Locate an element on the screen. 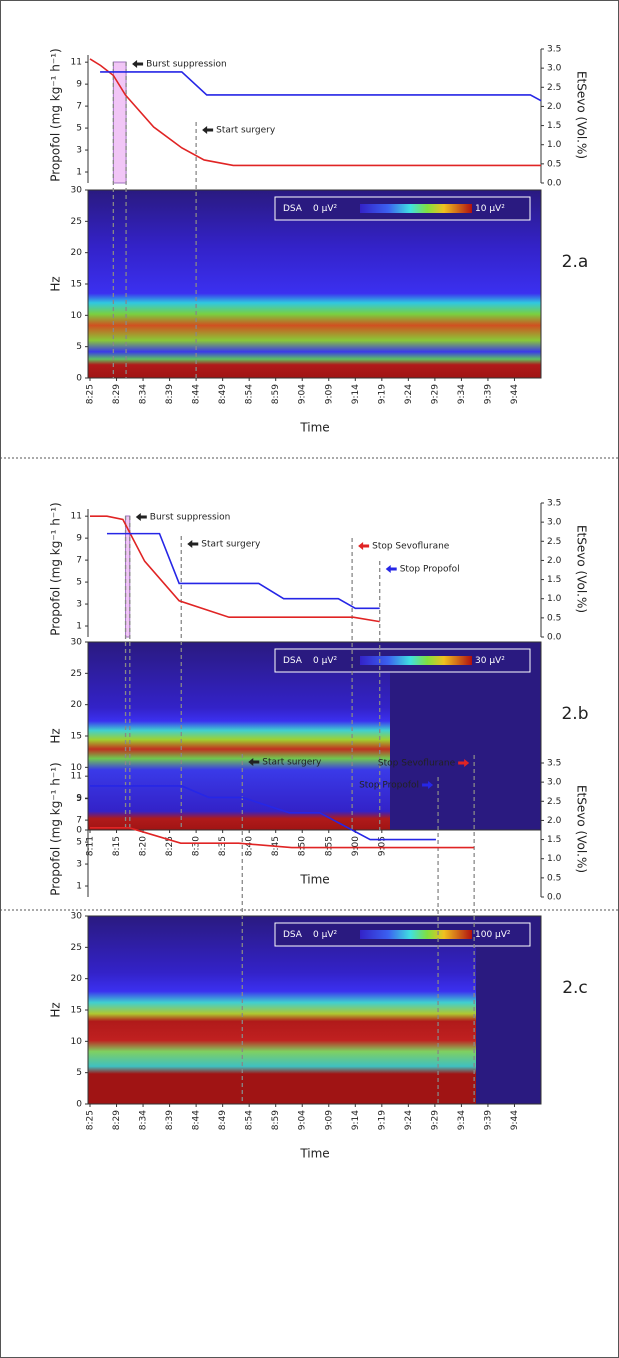  x-tick-label: 9:14 is located at coordinates (356, 1120).